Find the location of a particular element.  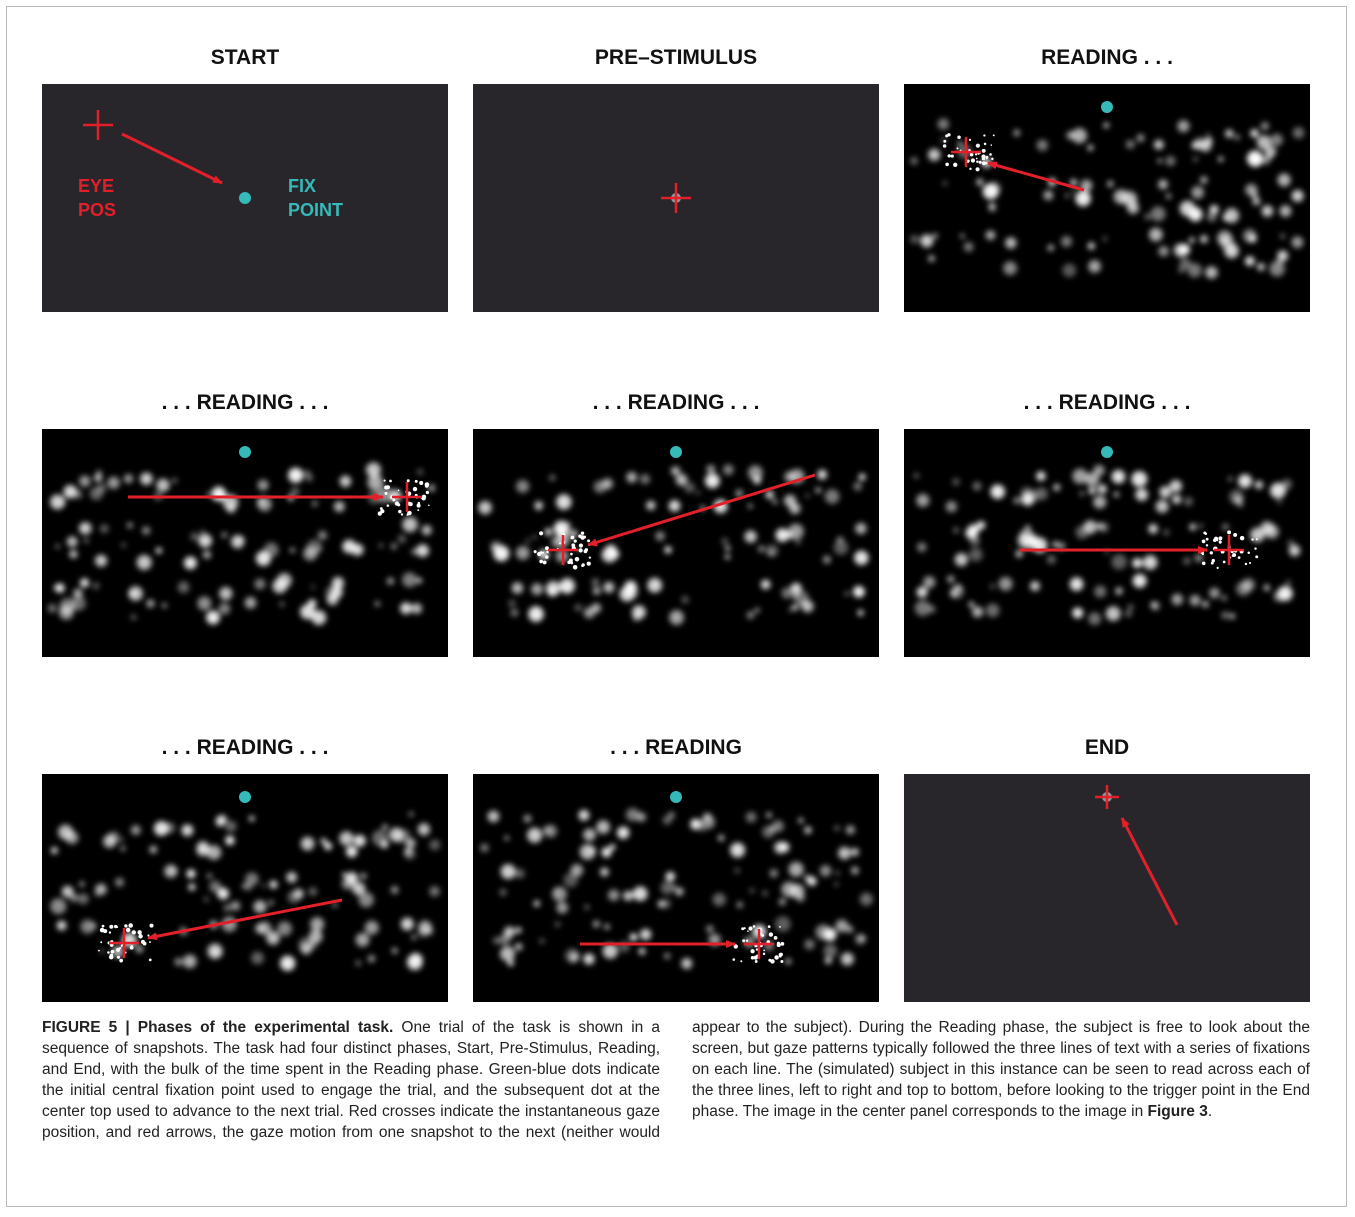

panel-title: END is located at coordinates (1107, 747).